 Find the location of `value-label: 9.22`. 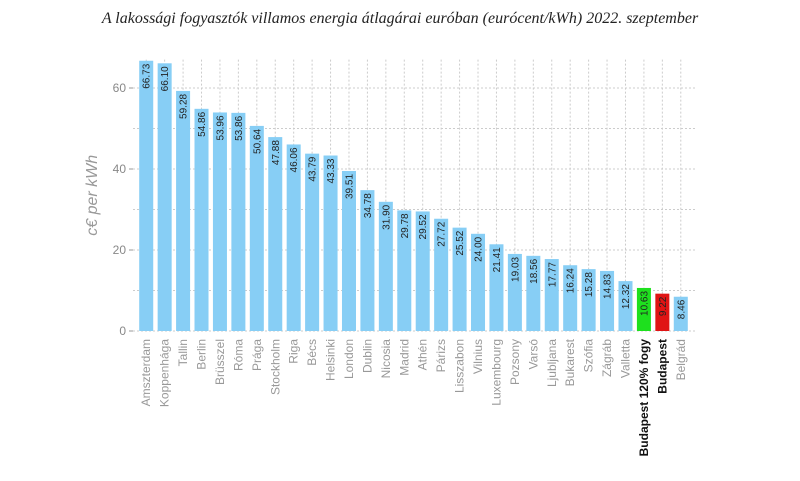

value-label: 9.22 is located at coordinates (663, 306).